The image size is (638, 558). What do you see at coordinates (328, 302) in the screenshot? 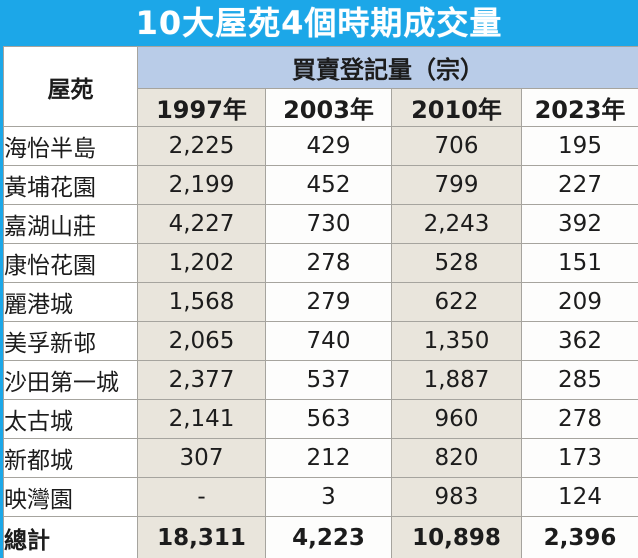
I see `value-cell: 279` at bounding box center [328, 302].